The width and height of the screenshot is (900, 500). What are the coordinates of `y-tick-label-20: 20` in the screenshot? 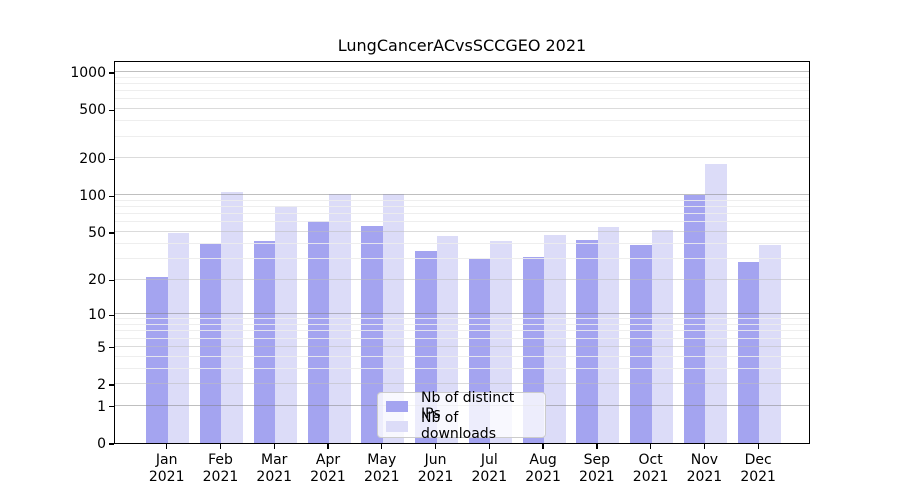 It's located at (97, 280).